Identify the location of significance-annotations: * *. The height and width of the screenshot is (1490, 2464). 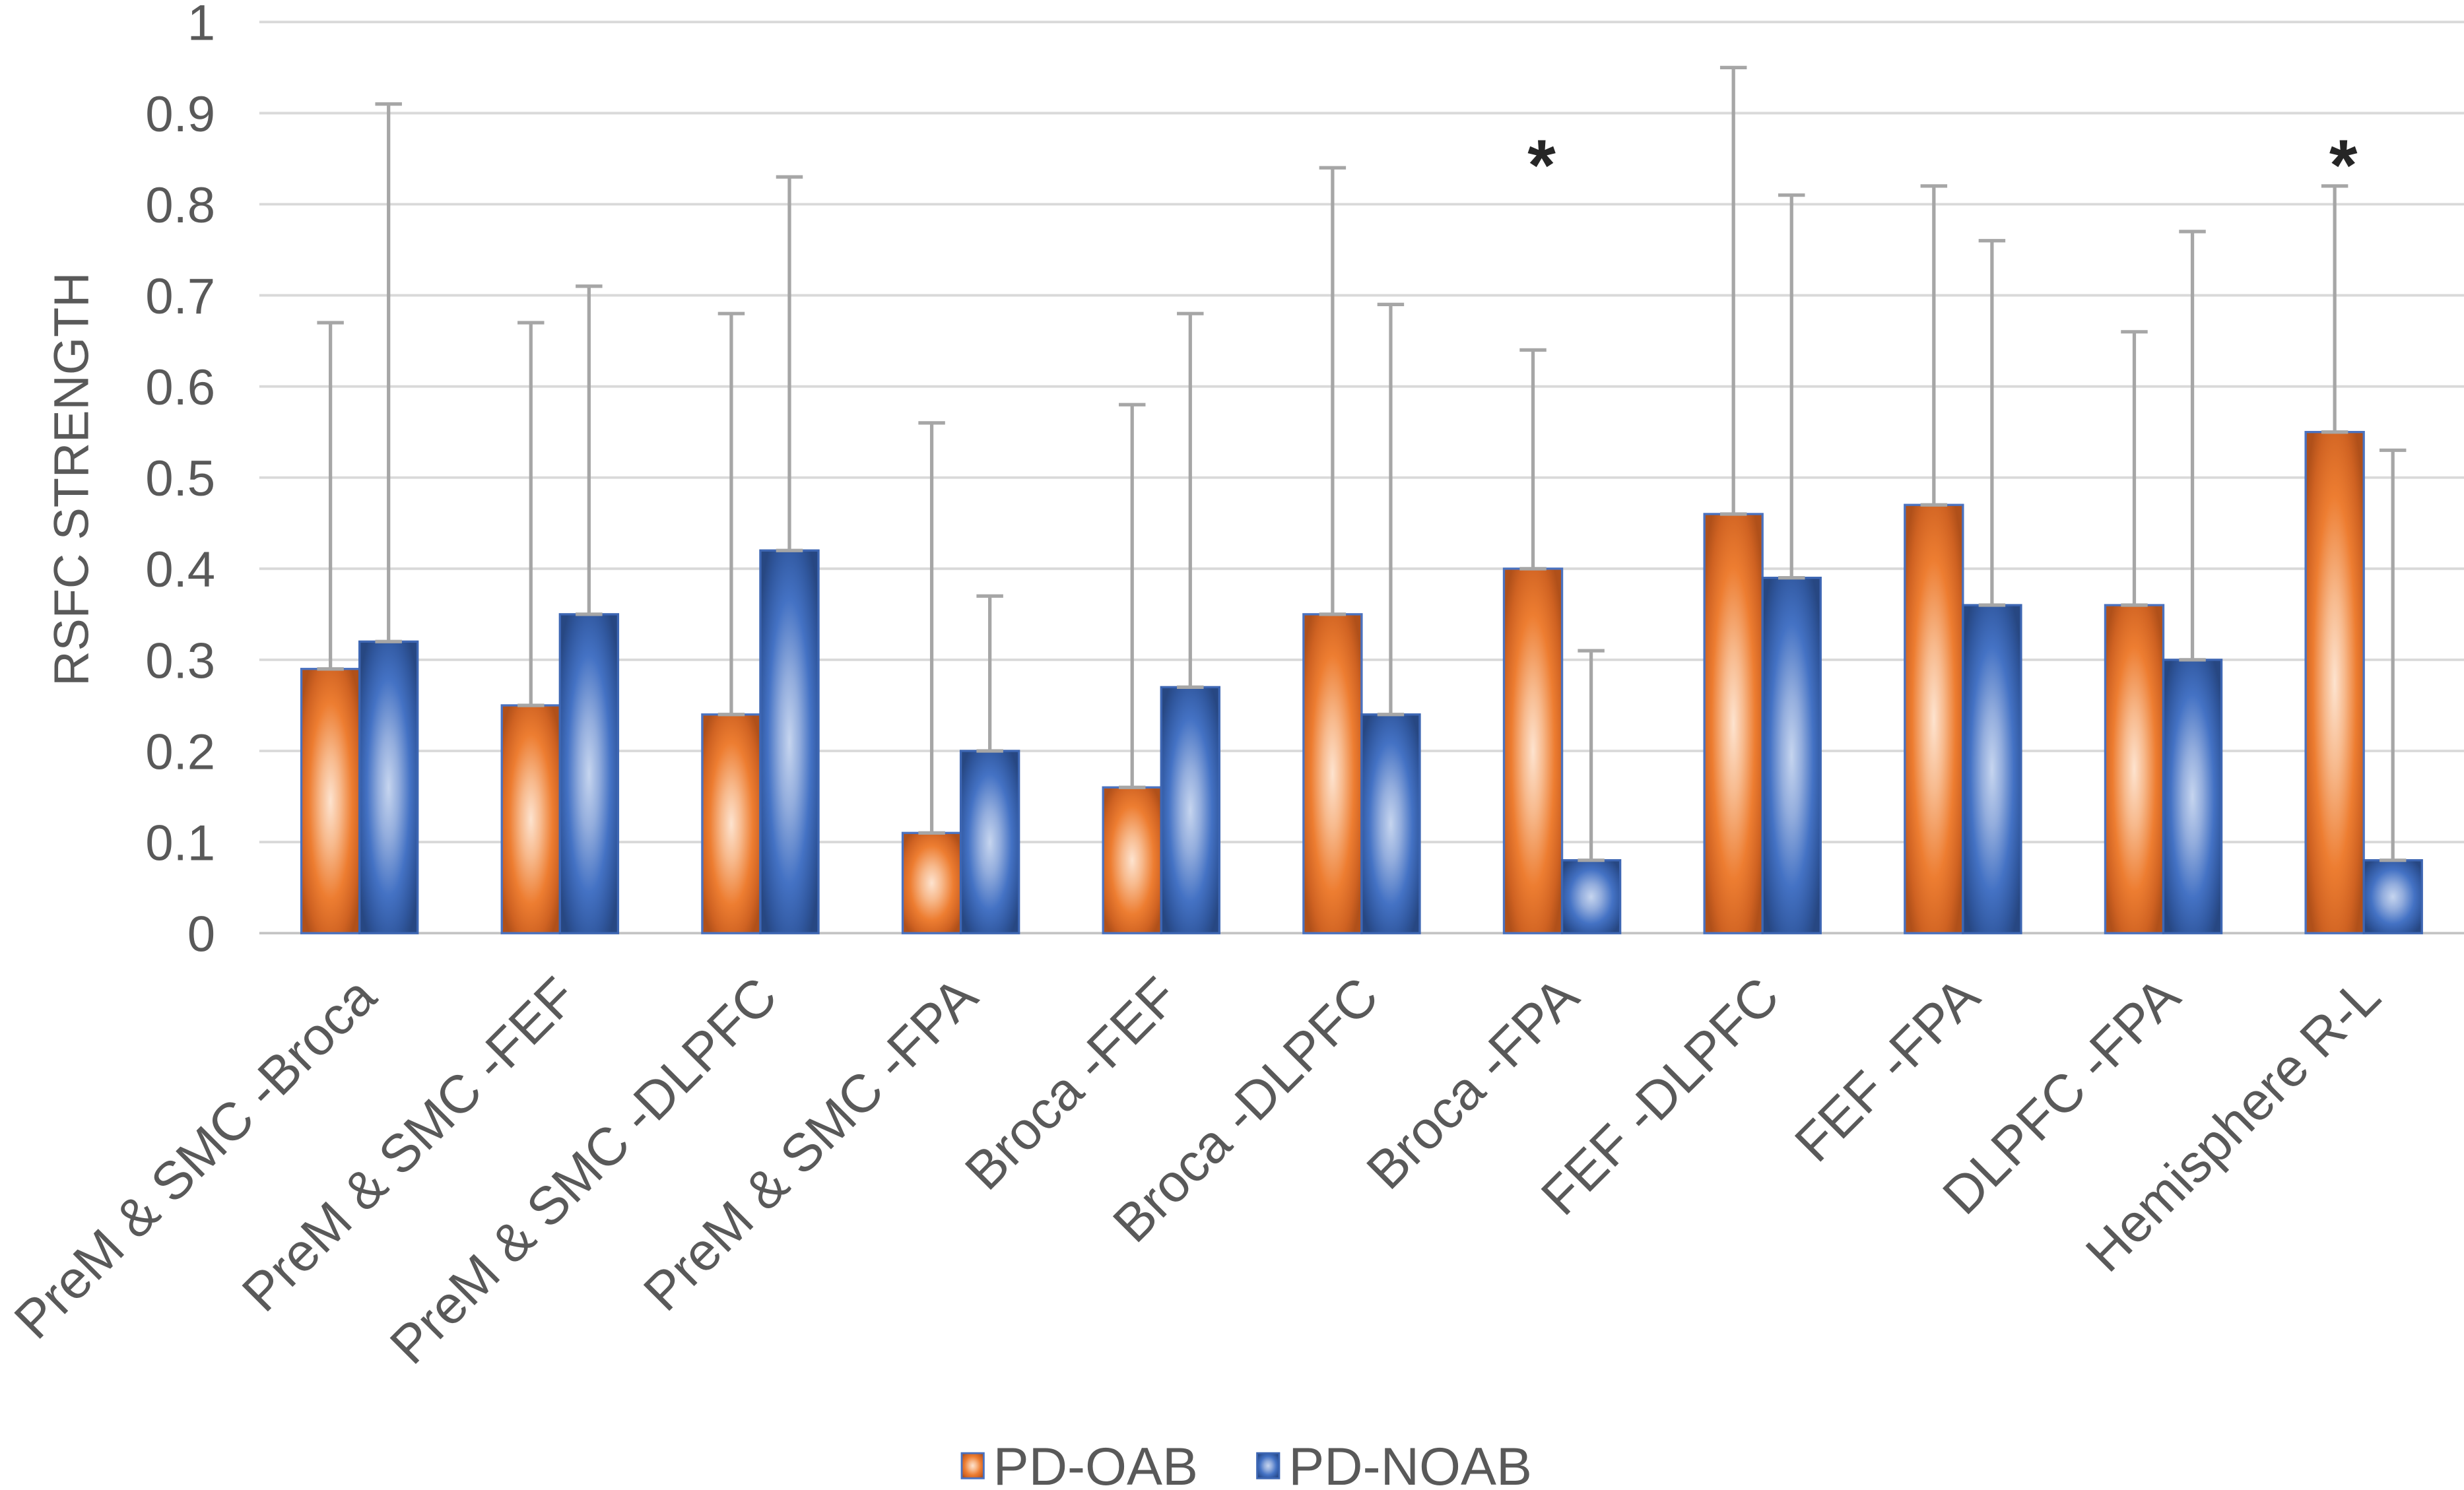
(1943, 165).